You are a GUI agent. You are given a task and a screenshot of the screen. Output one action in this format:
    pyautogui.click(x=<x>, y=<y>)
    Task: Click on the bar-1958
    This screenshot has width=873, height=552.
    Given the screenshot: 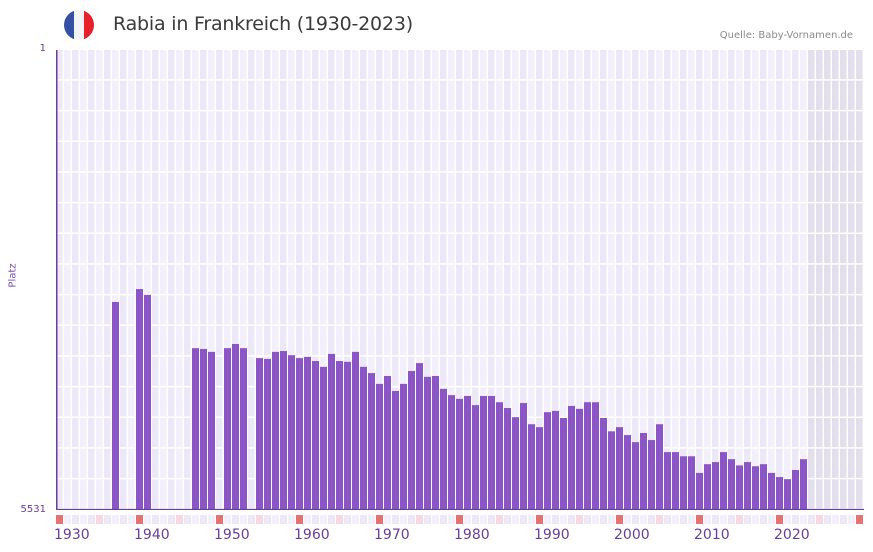 What is the action you would take?
    pyautogui.click(x=283, y=430)
    